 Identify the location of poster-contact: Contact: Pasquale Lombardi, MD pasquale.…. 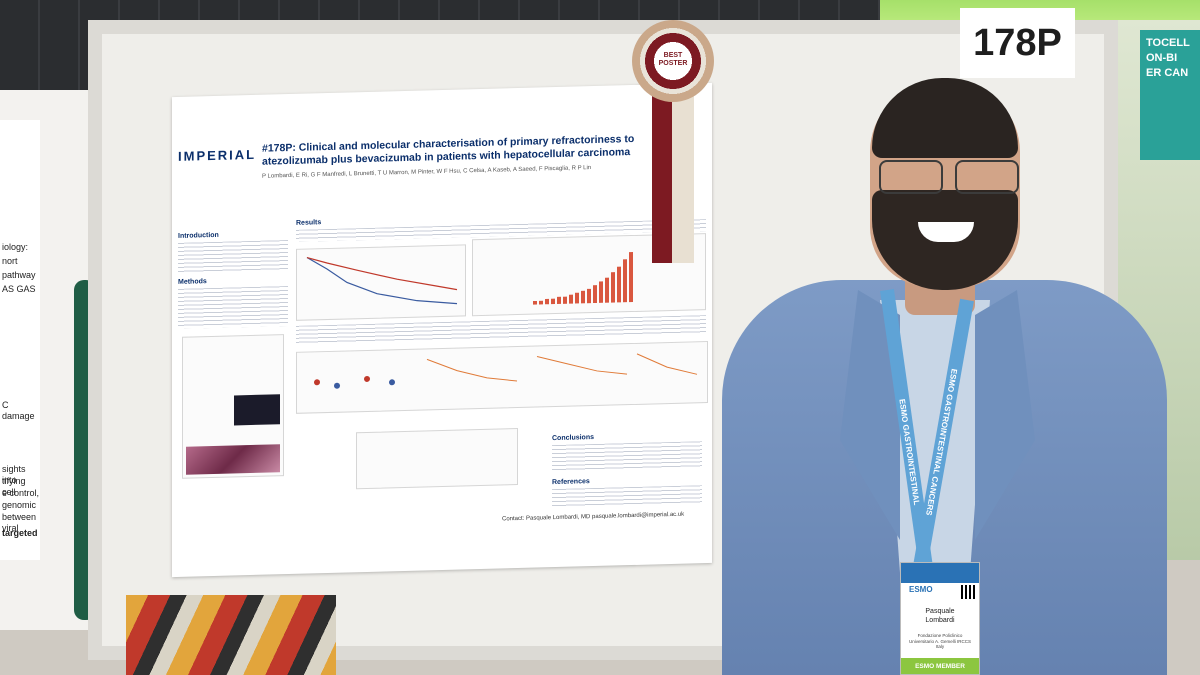
(593, 517).